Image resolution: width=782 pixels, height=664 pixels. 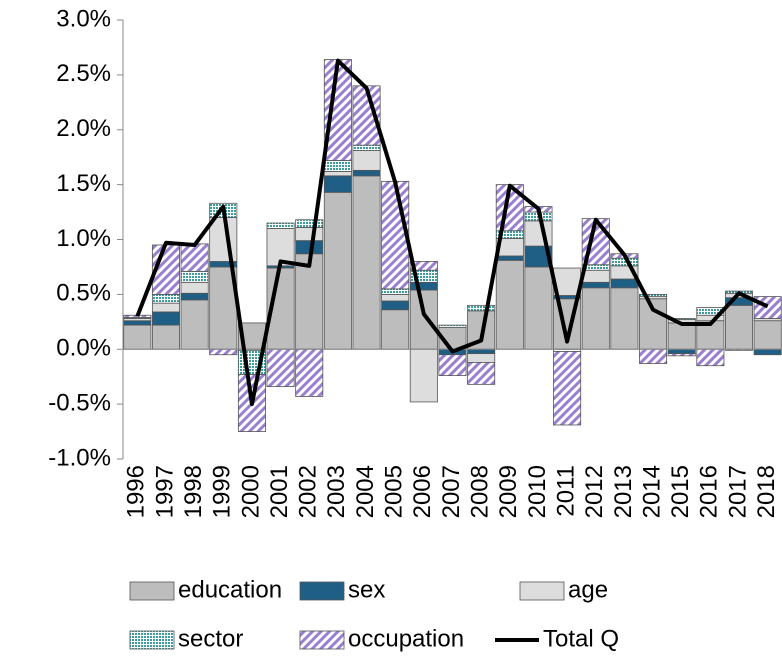 I want to click on x-tick-label: 2016, so click(x=709, y=491).